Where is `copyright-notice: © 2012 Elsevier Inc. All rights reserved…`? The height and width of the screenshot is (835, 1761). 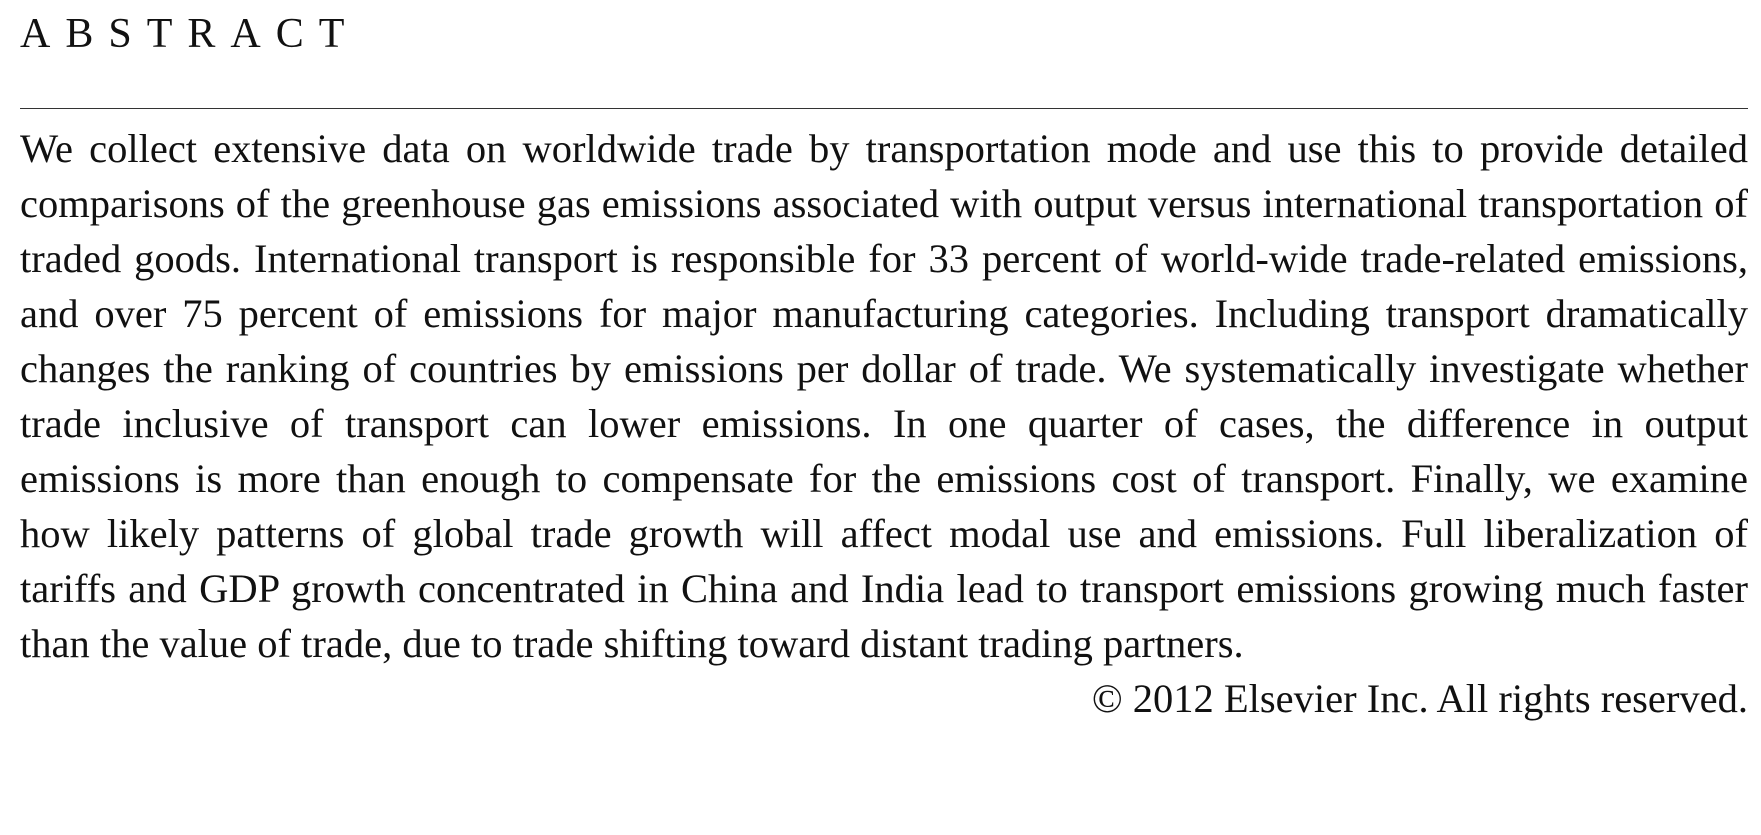 copyright-notice: © 2012 Elsevier Inc. All rights reserved… is located at coordinates (1419, 698).